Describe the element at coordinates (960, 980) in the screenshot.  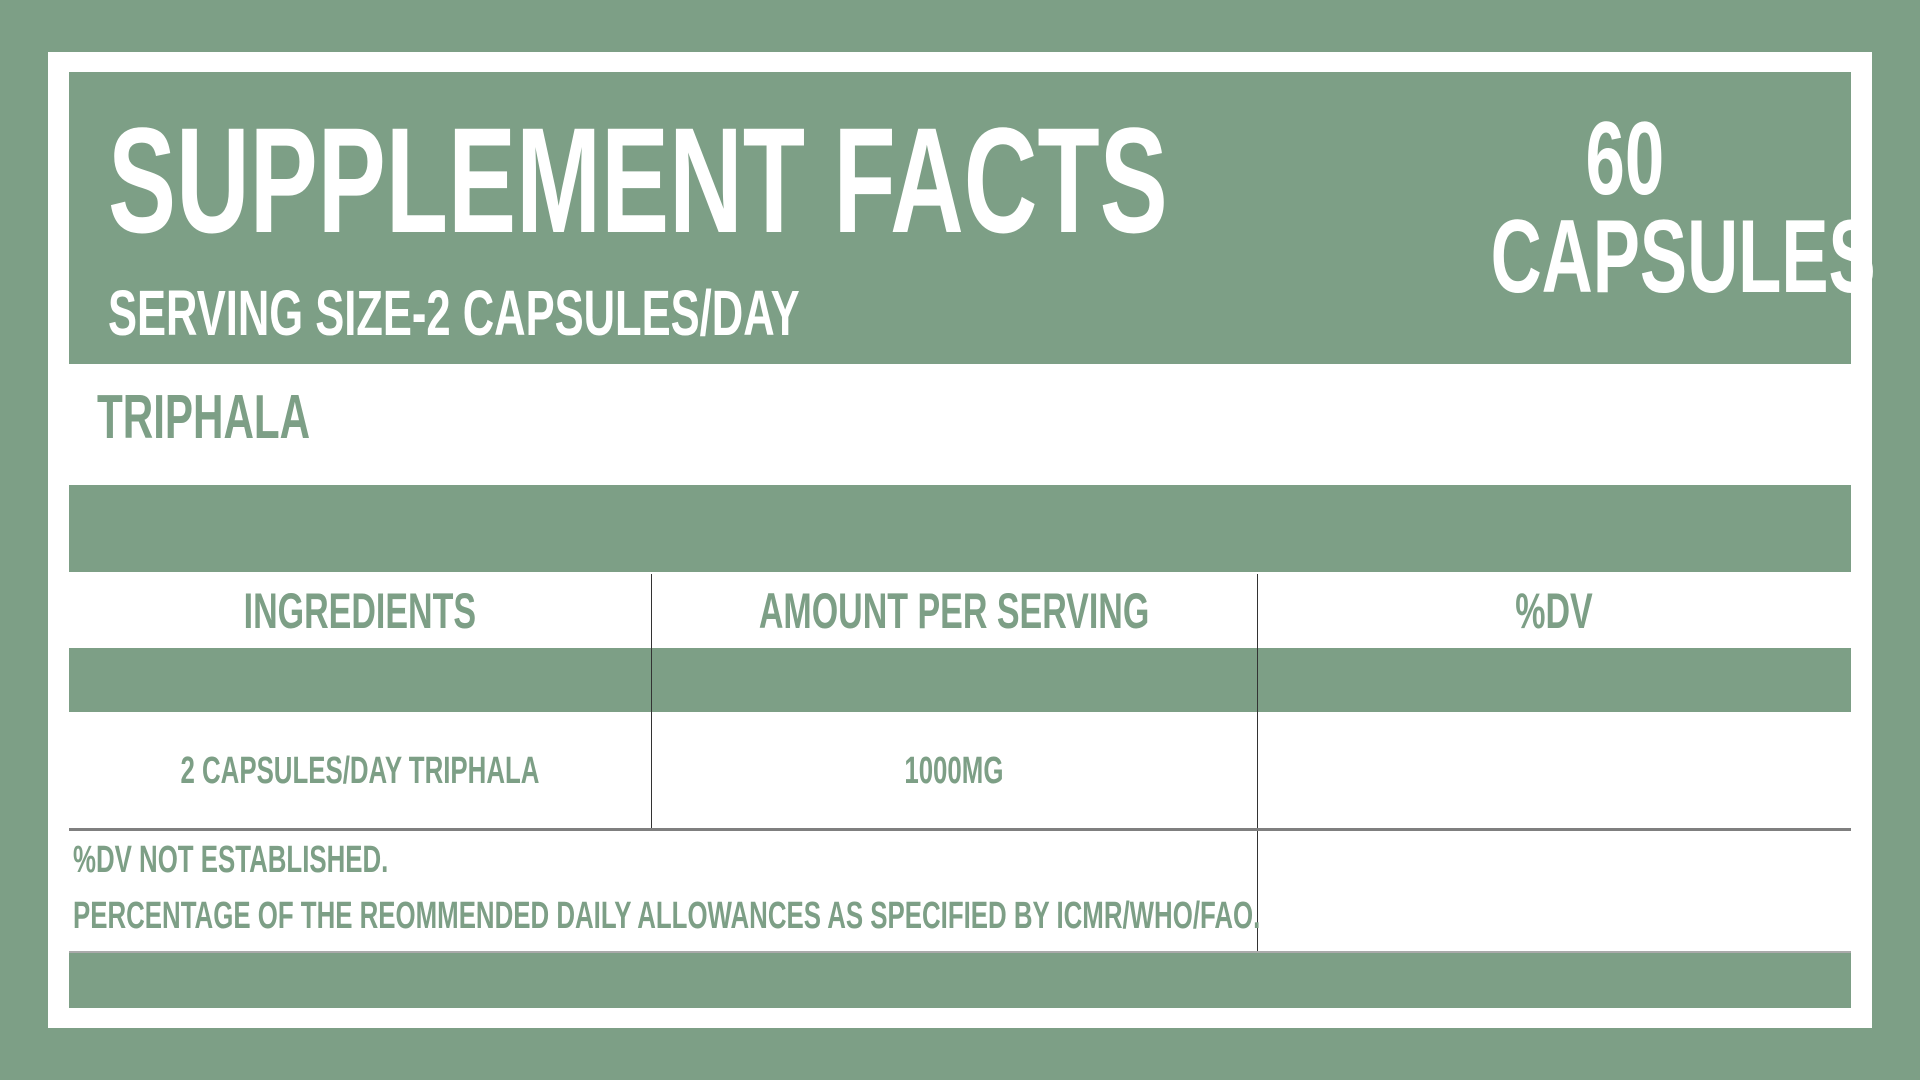
I see `bottom-band` at that location.